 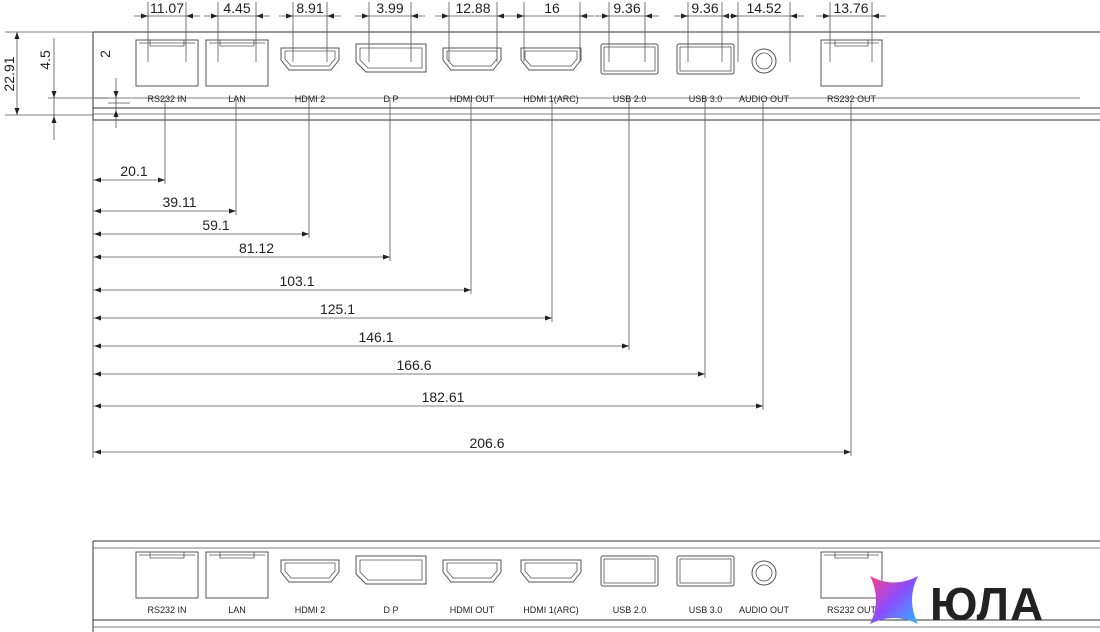 What do you see at coordinates (236, 8) in the screenshot?
I see `width-dim-lan: 4.45` at bounding box center [236, 8].